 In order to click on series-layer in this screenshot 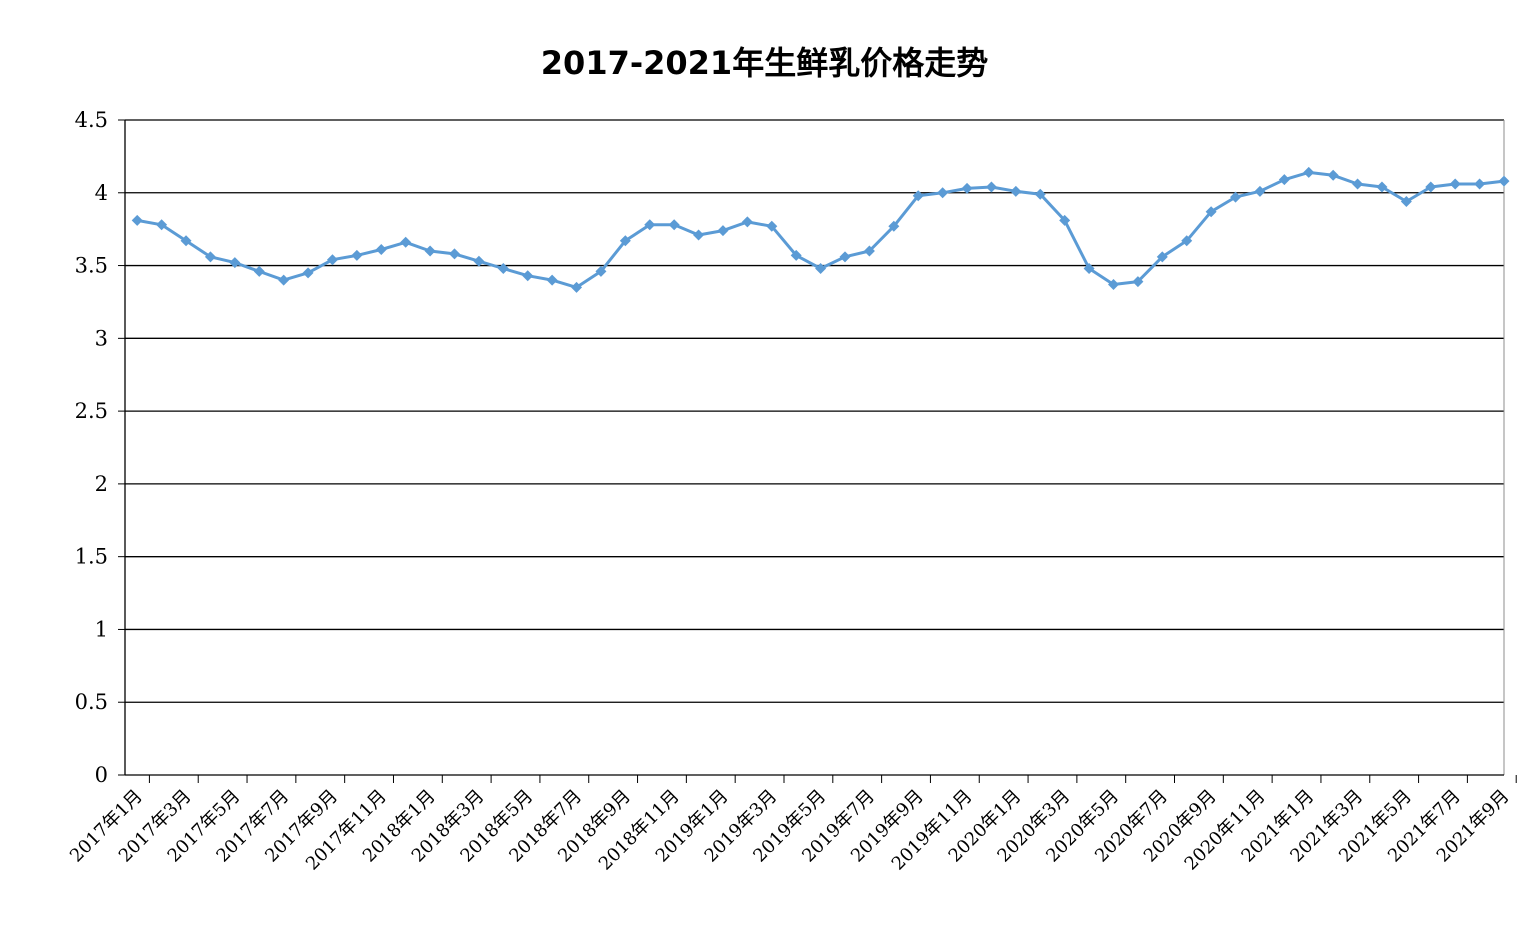, I will do `click(820, 229)`.